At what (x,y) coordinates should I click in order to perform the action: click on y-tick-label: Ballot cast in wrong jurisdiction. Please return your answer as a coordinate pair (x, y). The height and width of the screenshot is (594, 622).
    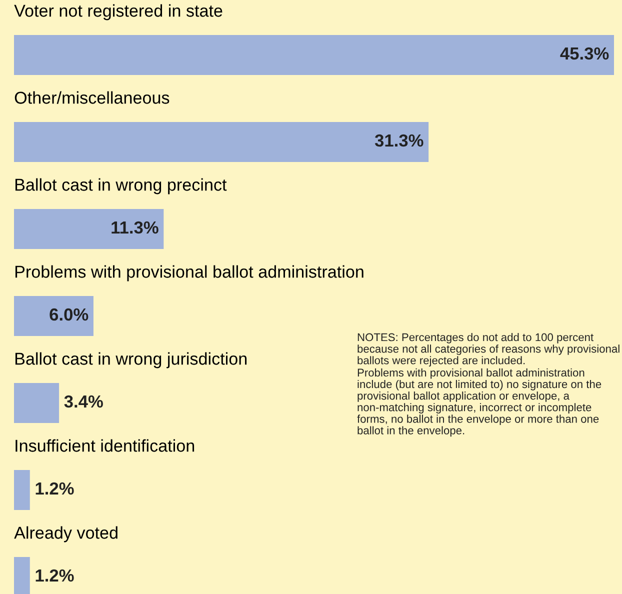
    Looking at the image, I should click on (131, 360).